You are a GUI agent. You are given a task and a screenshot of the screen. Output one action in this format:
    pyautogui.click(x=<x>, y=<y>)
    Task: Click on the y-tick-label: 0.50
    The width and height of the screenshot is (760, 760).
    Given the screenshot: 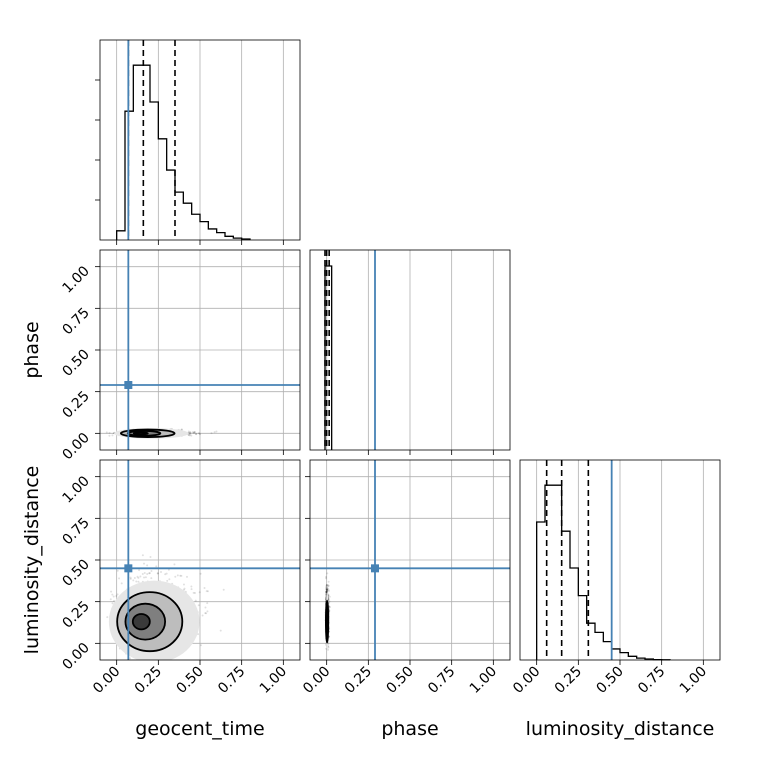 What is the action you would take?
    pyautogui.click(x=75, y=363)
    